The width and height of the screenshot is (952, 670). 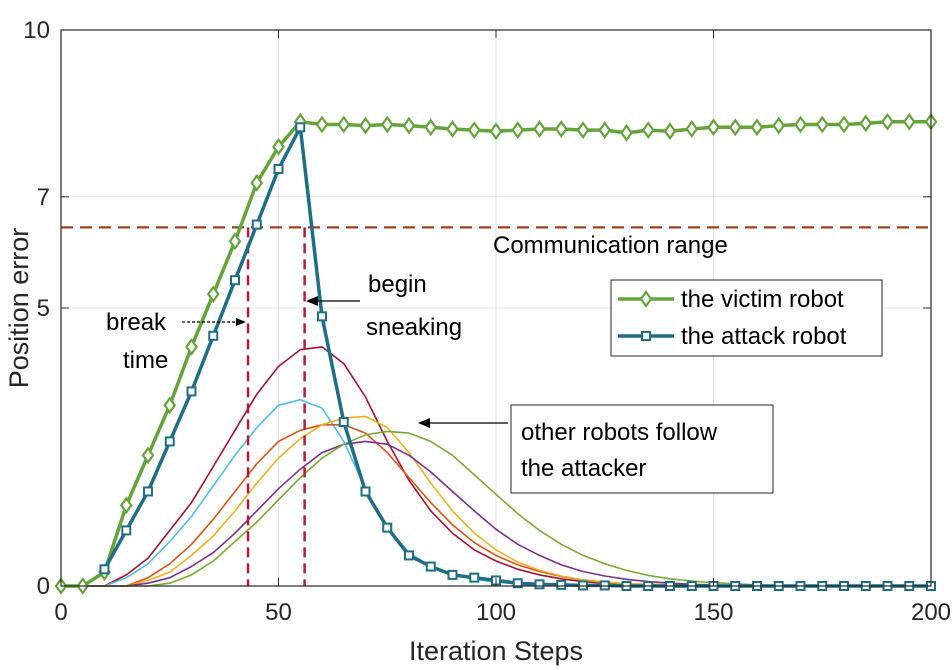 What do you see at coordinates (424, 423) in the screenshot?
I see `other-robots-arrowhead` at bounding box center [424, 423].